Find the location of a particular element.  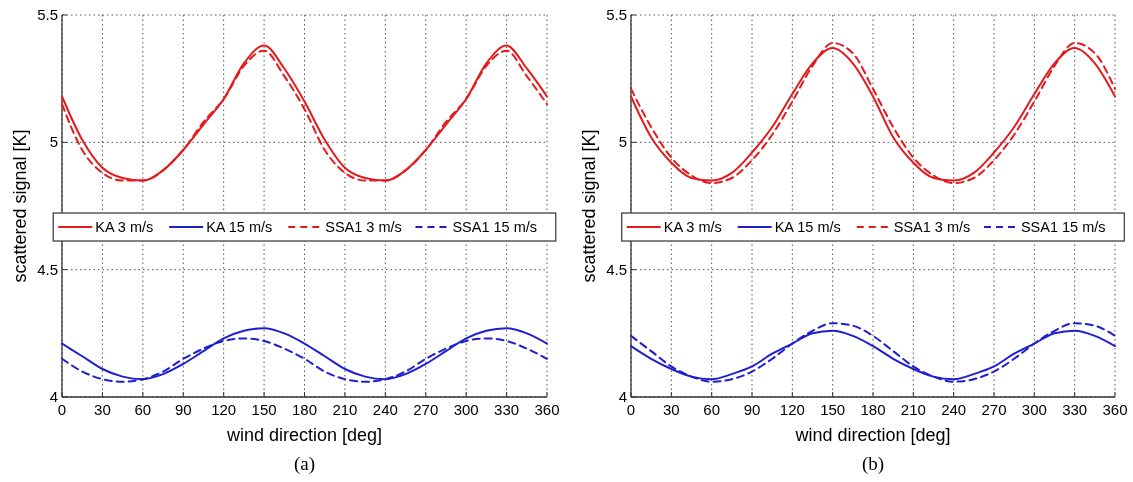

line-series is located at coordinates (304, 354).